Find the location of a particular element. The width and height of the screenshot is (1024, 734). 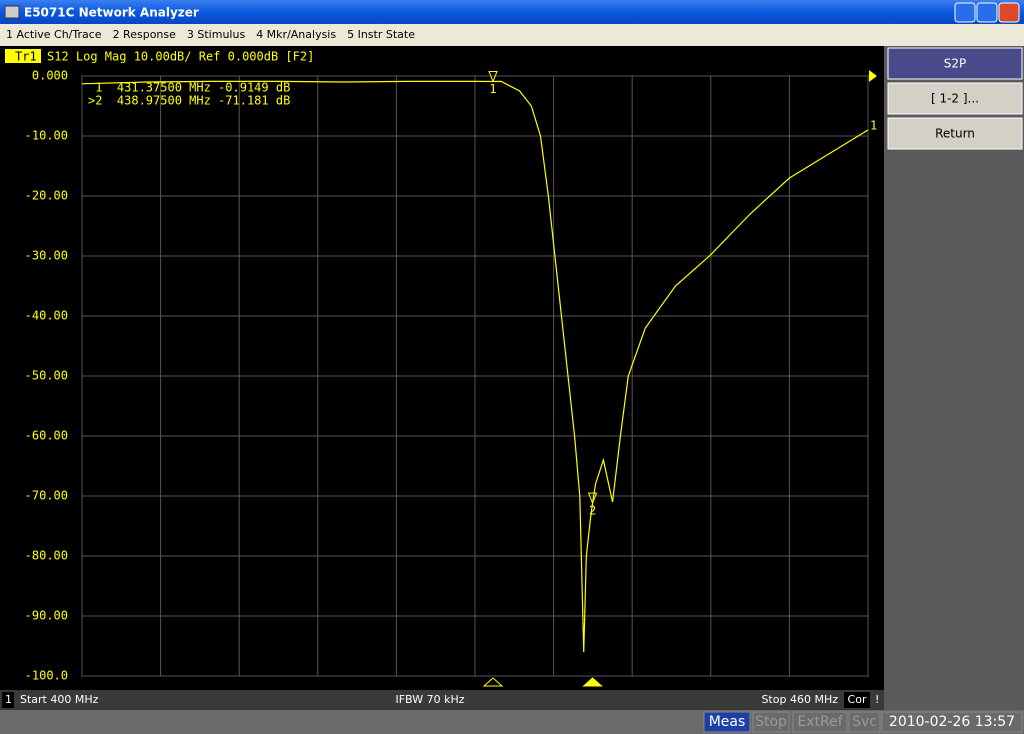

y-tick-label: -10.00 is located at coordinates (46, 136).